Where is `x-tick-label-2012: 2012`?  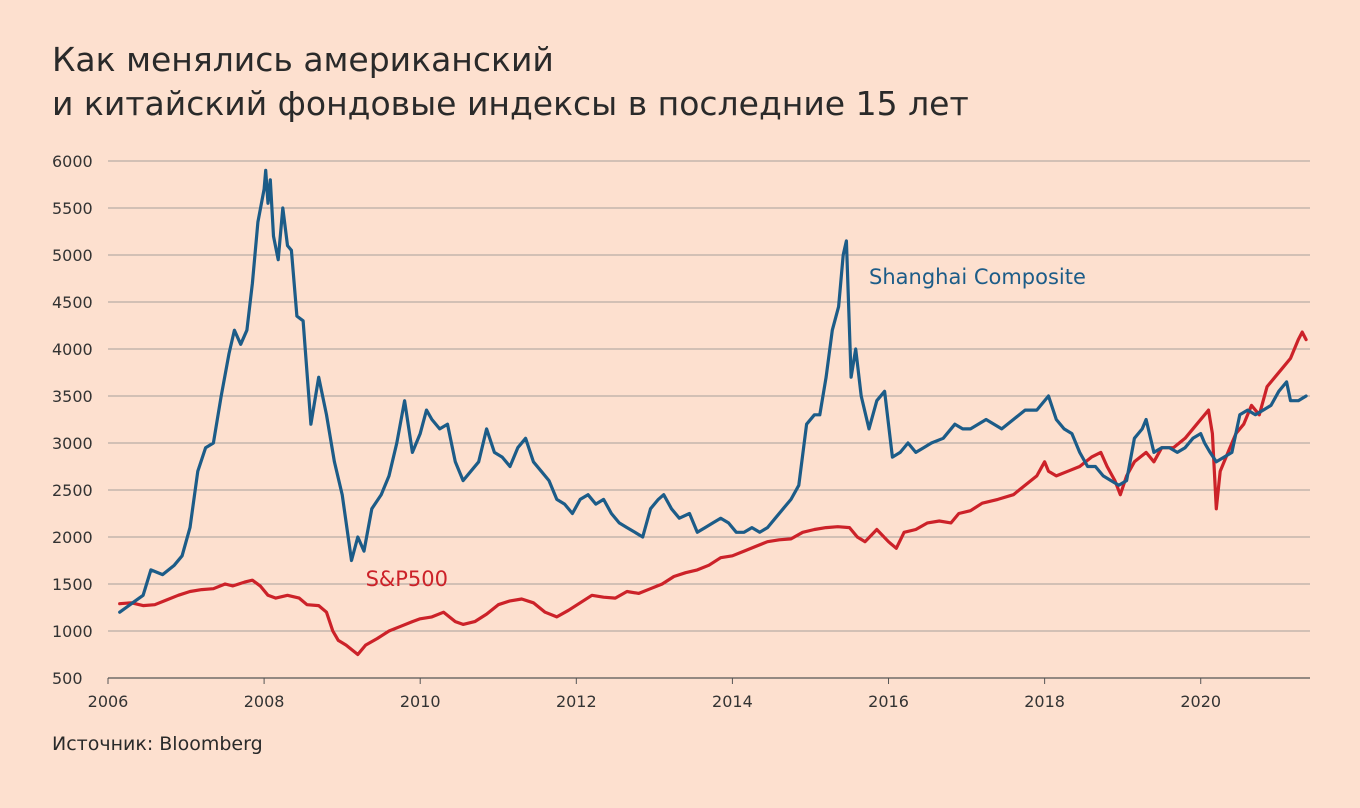
x-tick-label-2012: 2012 is located at coordinates (576, 701).